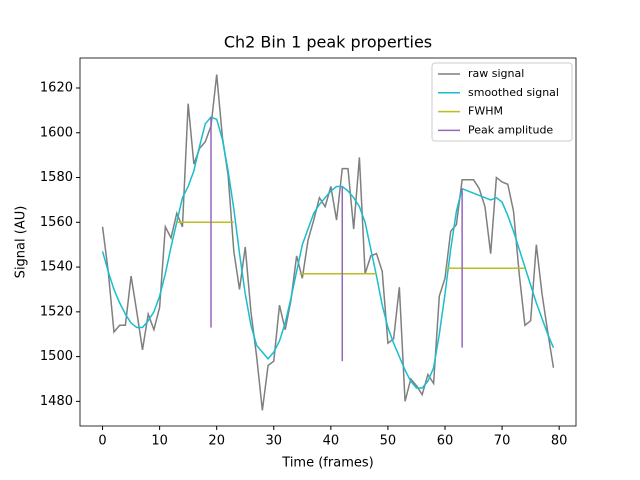  Describe the element at coordinates (445, 441) in the screenshot. I see `x-tick-label: 60` at that location.